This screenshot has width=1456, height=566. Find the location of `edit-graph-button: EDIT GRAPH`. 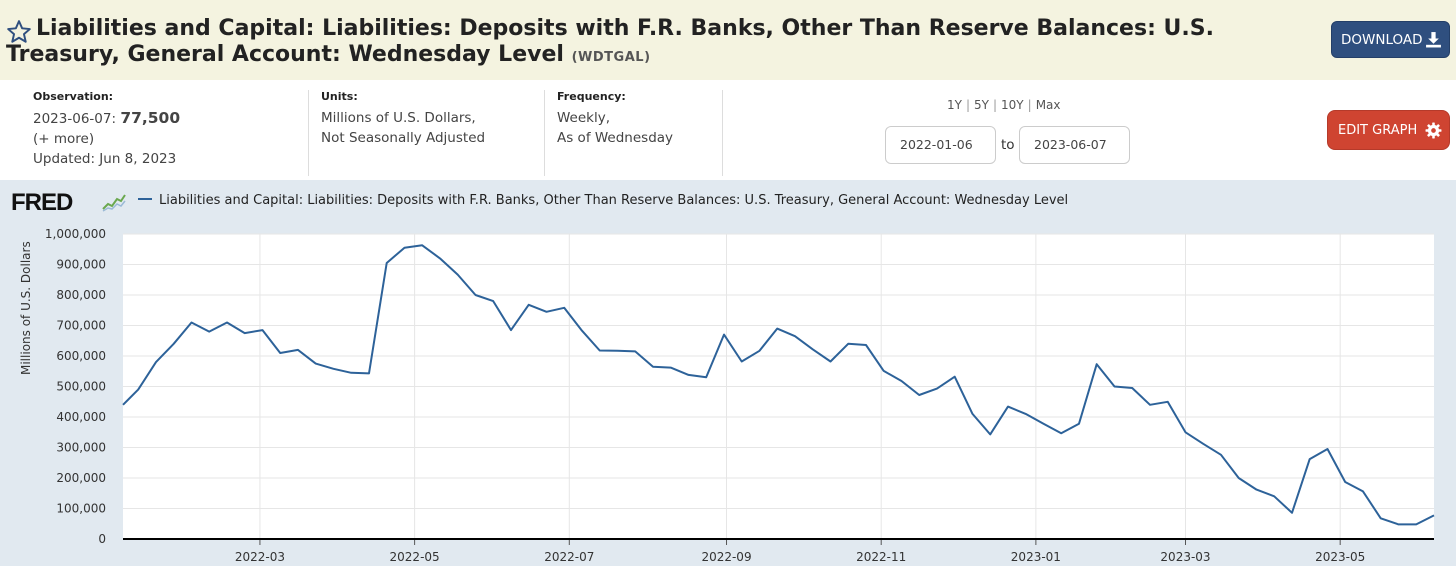

edit-graph-button: EDIT GRAPH is located at coordinates (1388, 130).